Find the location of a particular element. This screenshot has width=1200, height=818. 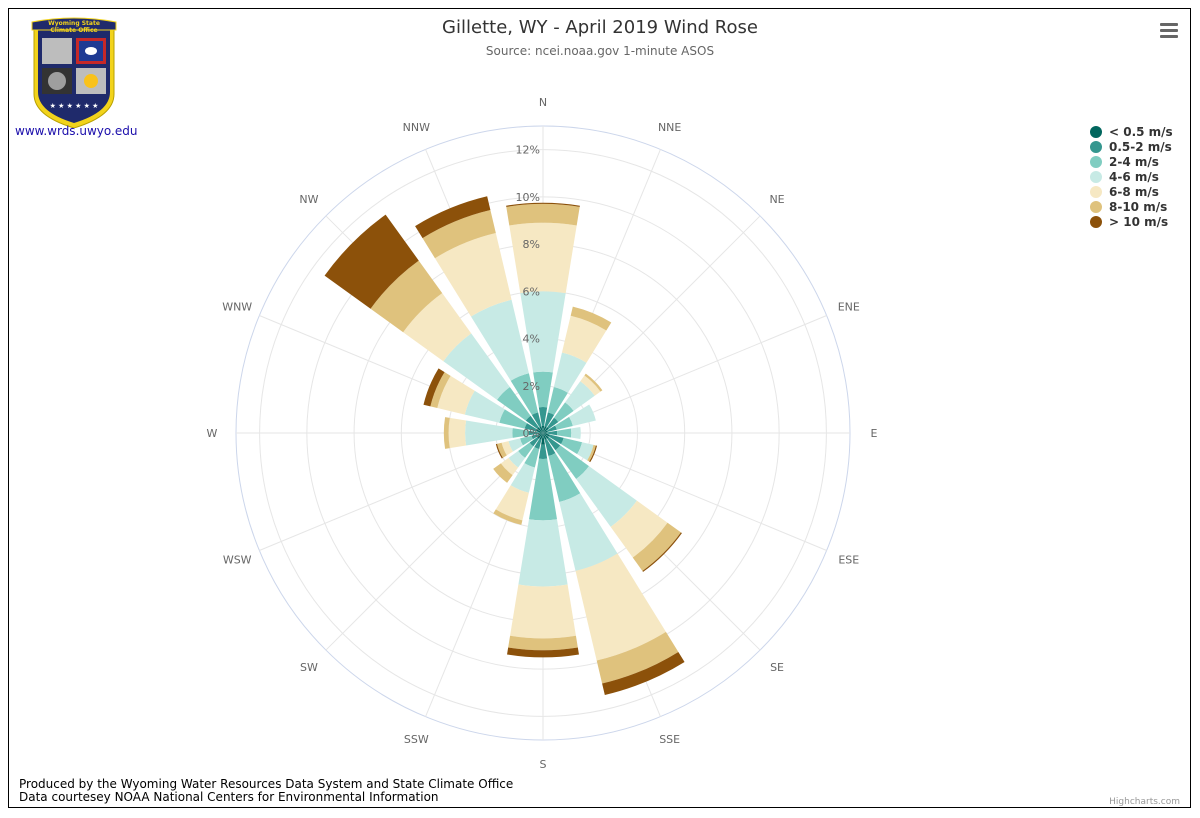

legend-item-label: 6-8 m/s is located at coordinates (1134, 192).